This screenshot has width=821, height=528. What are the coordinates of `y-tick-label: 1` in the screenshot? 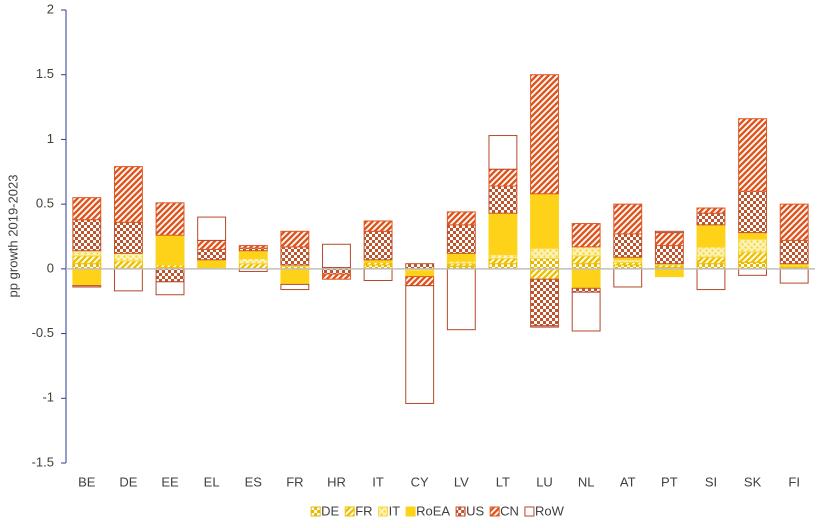 It's located at (50, 138).